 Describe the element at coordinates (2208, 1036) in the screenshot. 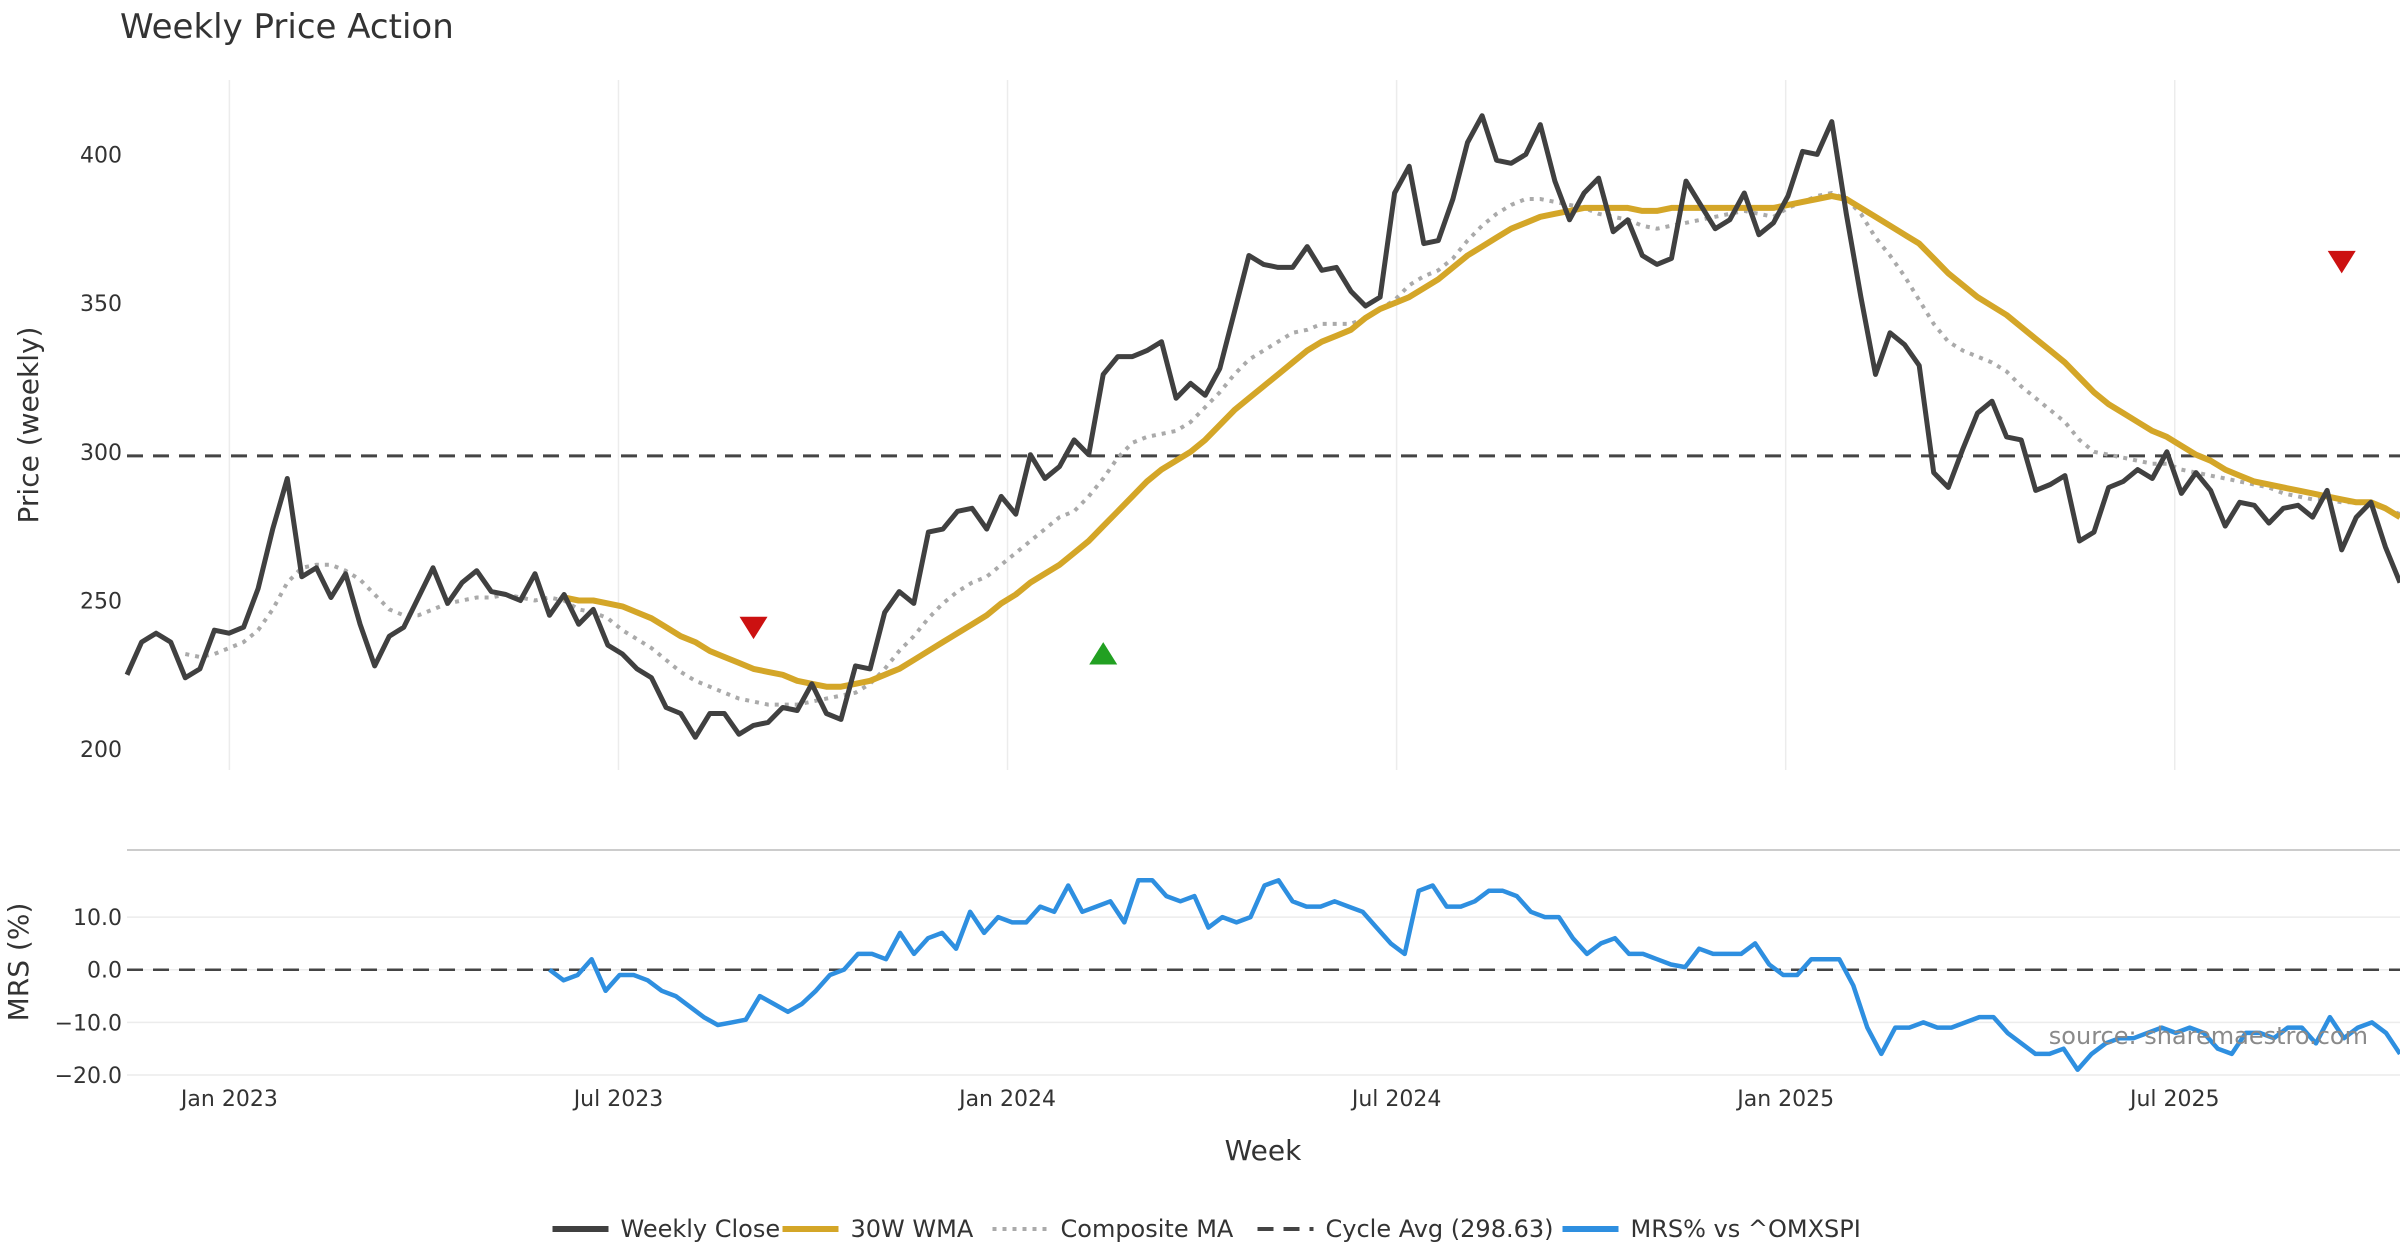

I see `source-label: source: sharemaestro.com` at that location.